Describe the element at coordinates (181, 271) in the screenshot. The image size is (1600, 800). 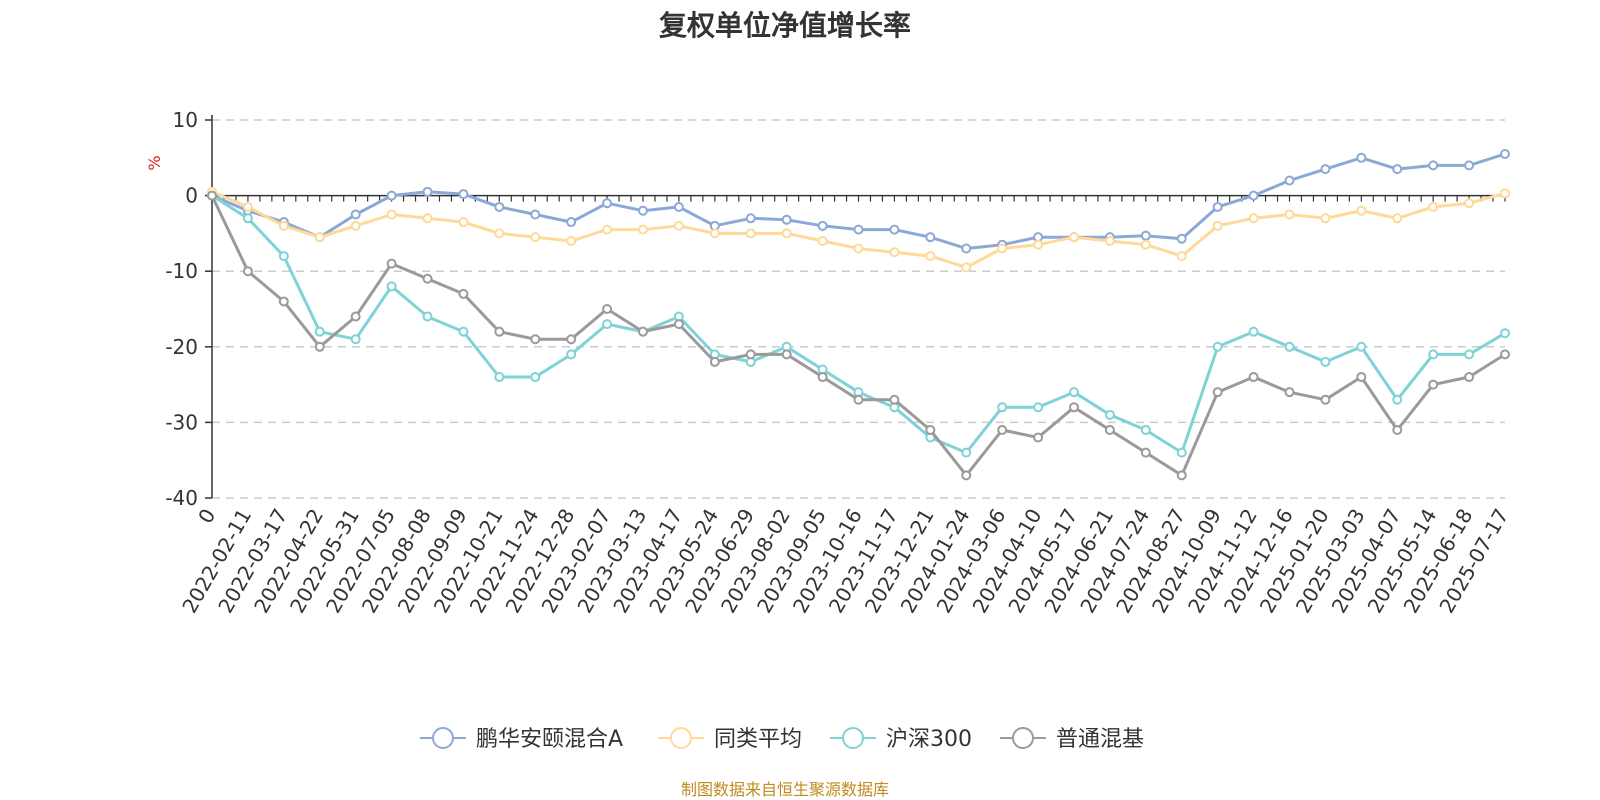
I see `y-tick-label: -10` at that location.